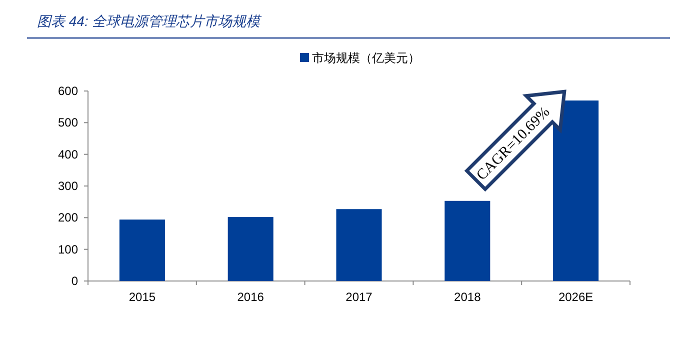  Describe the element at coordinates (68, 154) in the screenshot. I see `y-tick-label: 400` at that location.